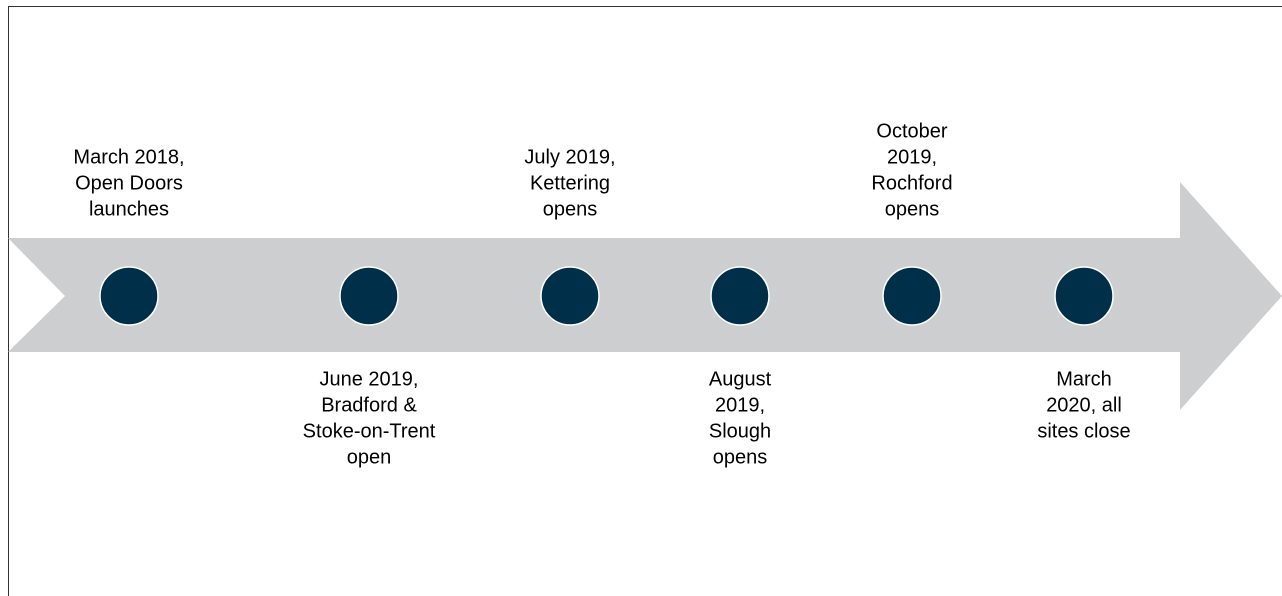  Describe the element at coordinates (911, 183) in the screenshot. I see `event-label: Rochford` at that location.